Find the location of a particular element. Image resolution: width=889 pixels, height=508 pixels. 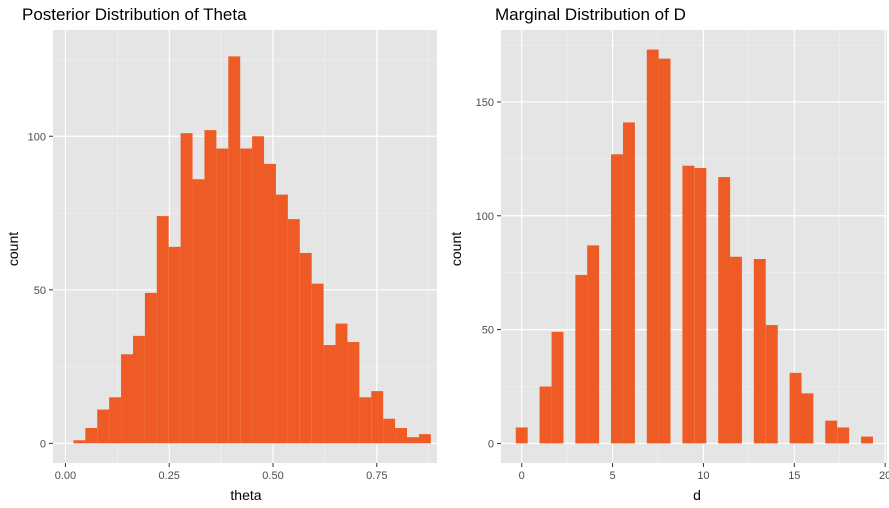

theta-x-tick-label: 0.25 is located at coordinates (169, 476).